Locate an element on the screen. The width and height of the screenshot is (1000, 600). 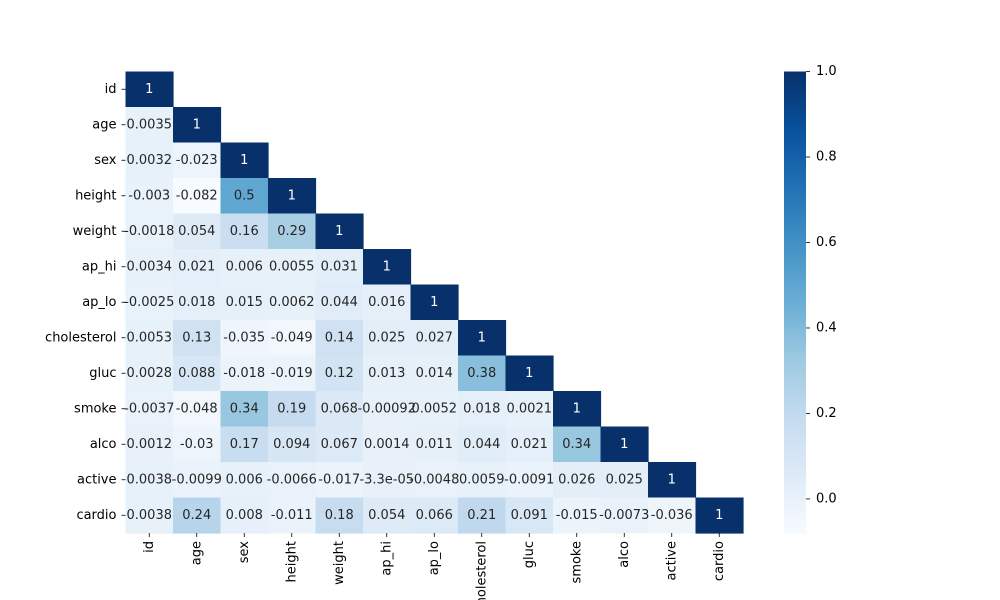
cell-annotation: -0.0073 is located at coordinates (624, 515).